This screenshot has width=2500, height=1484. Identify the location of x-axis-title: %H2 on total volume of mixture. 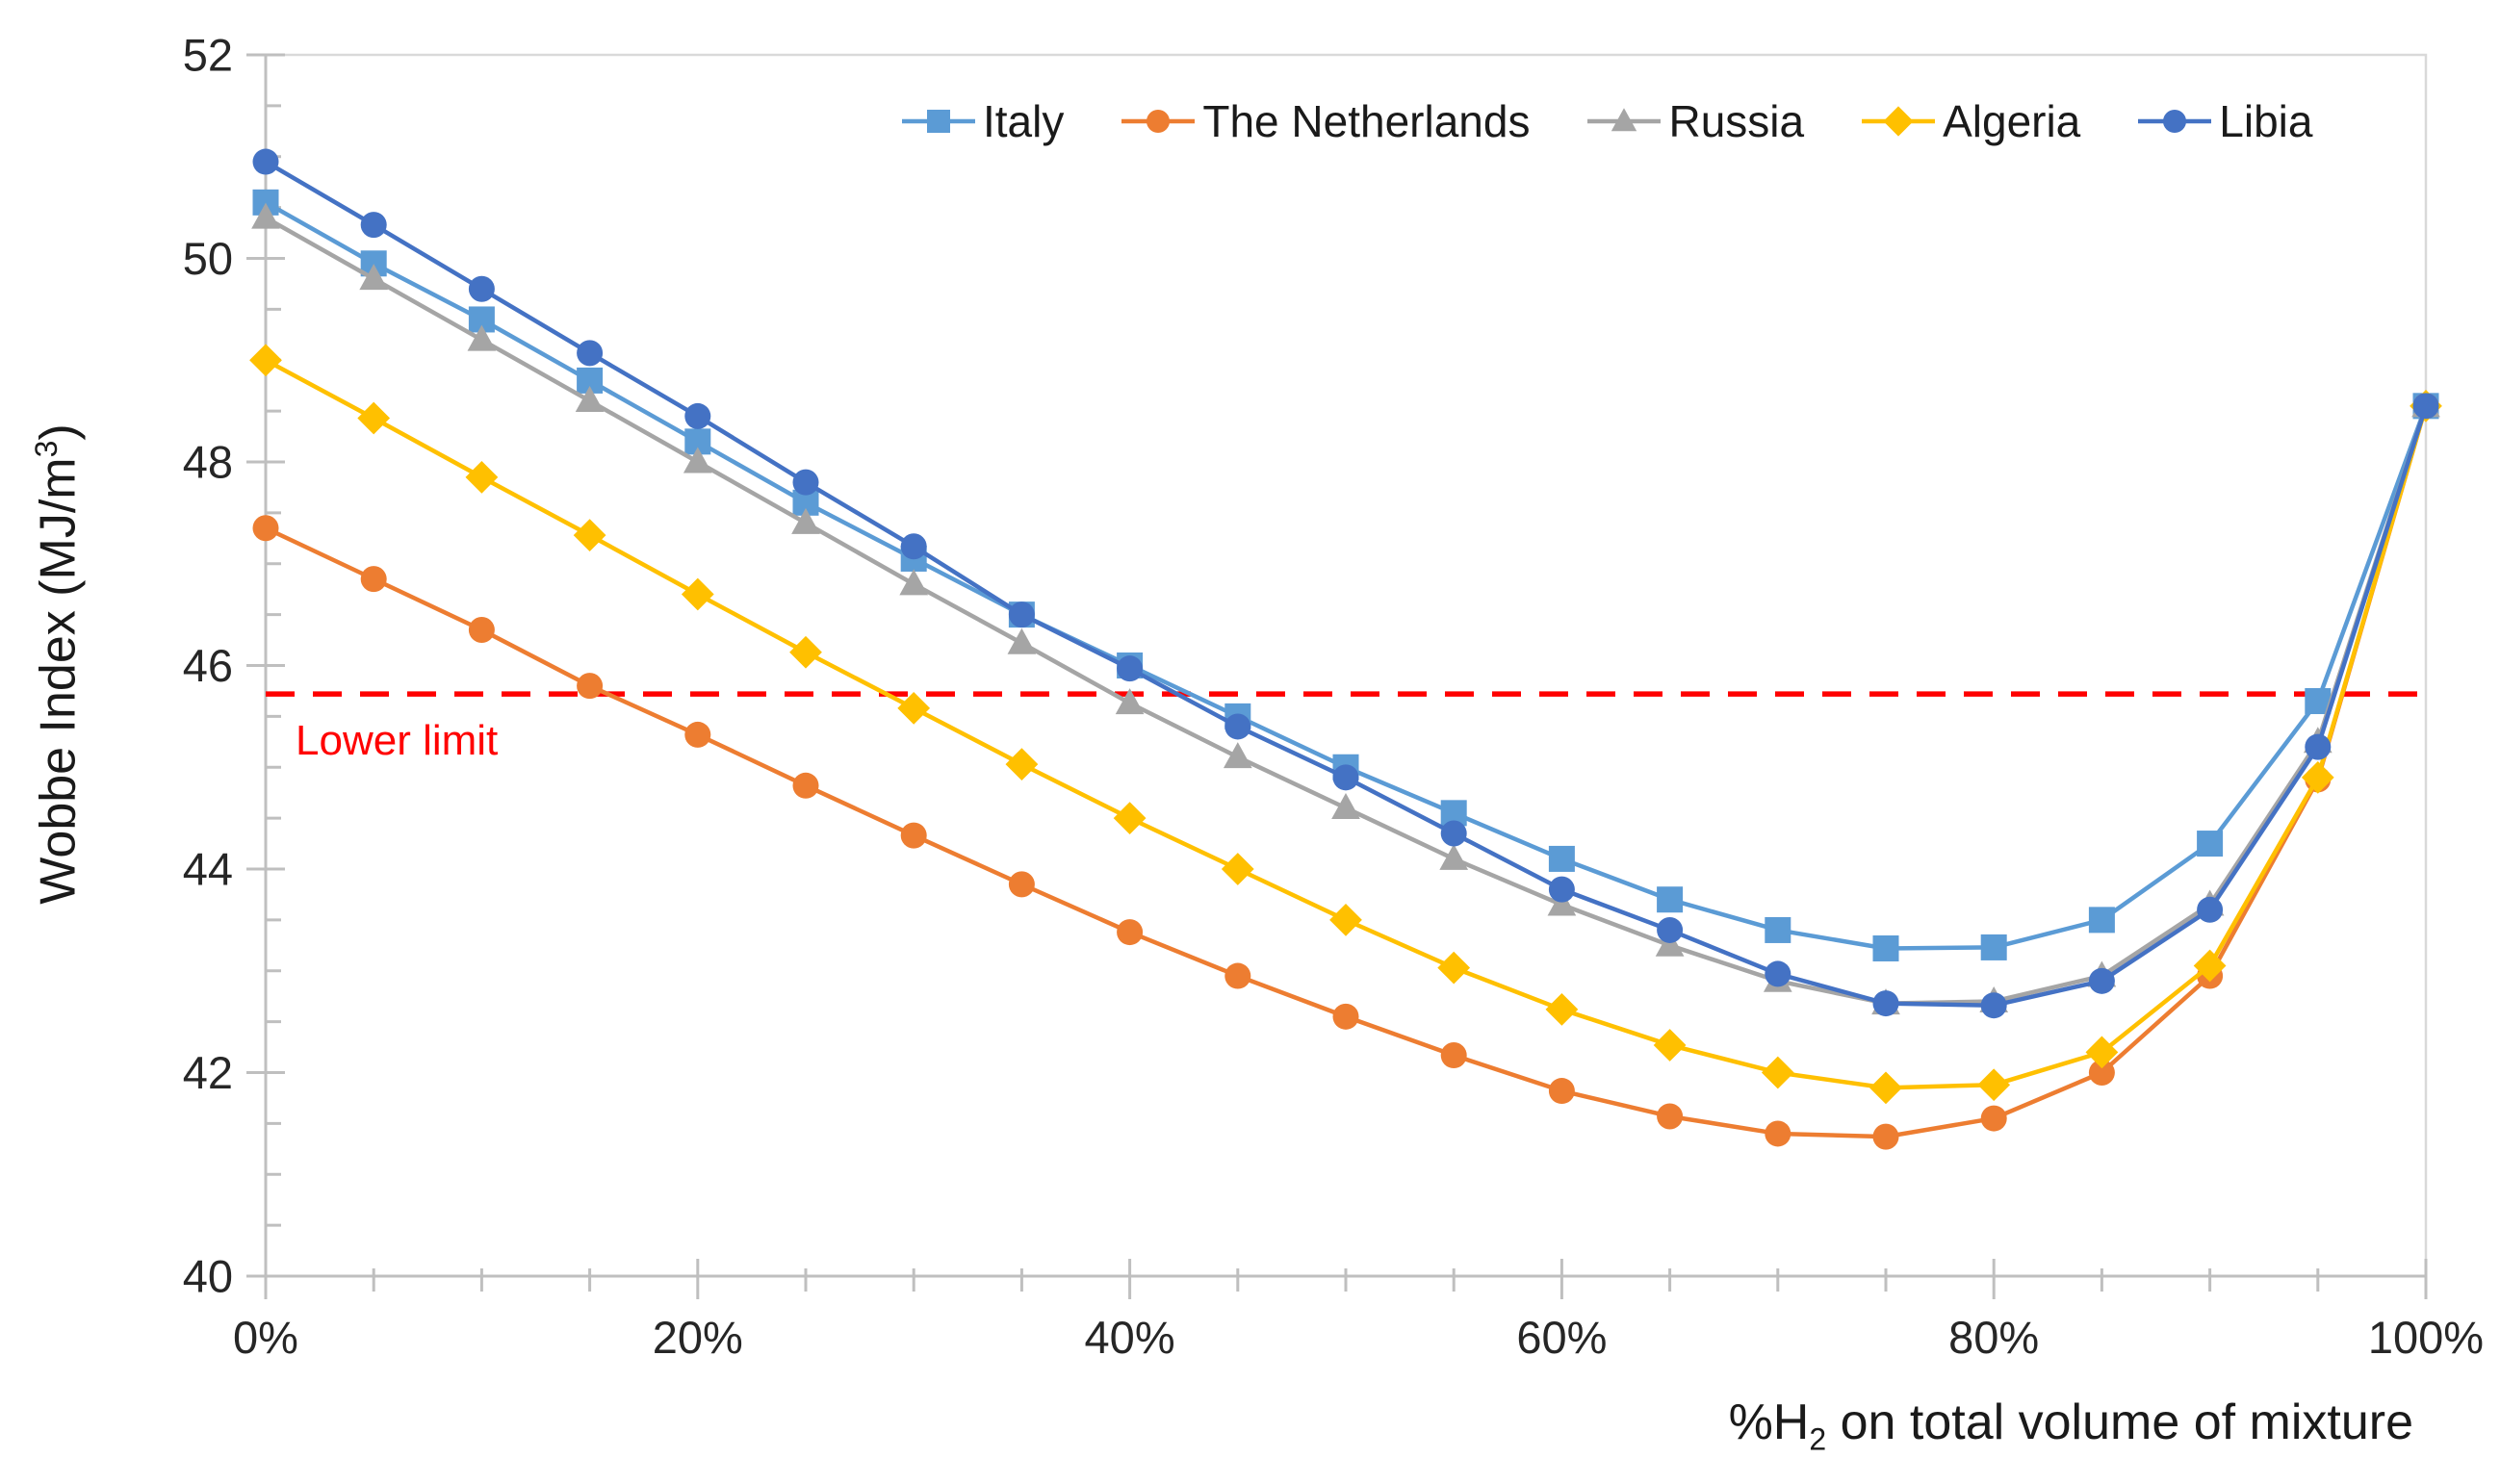
(2071, 1426).